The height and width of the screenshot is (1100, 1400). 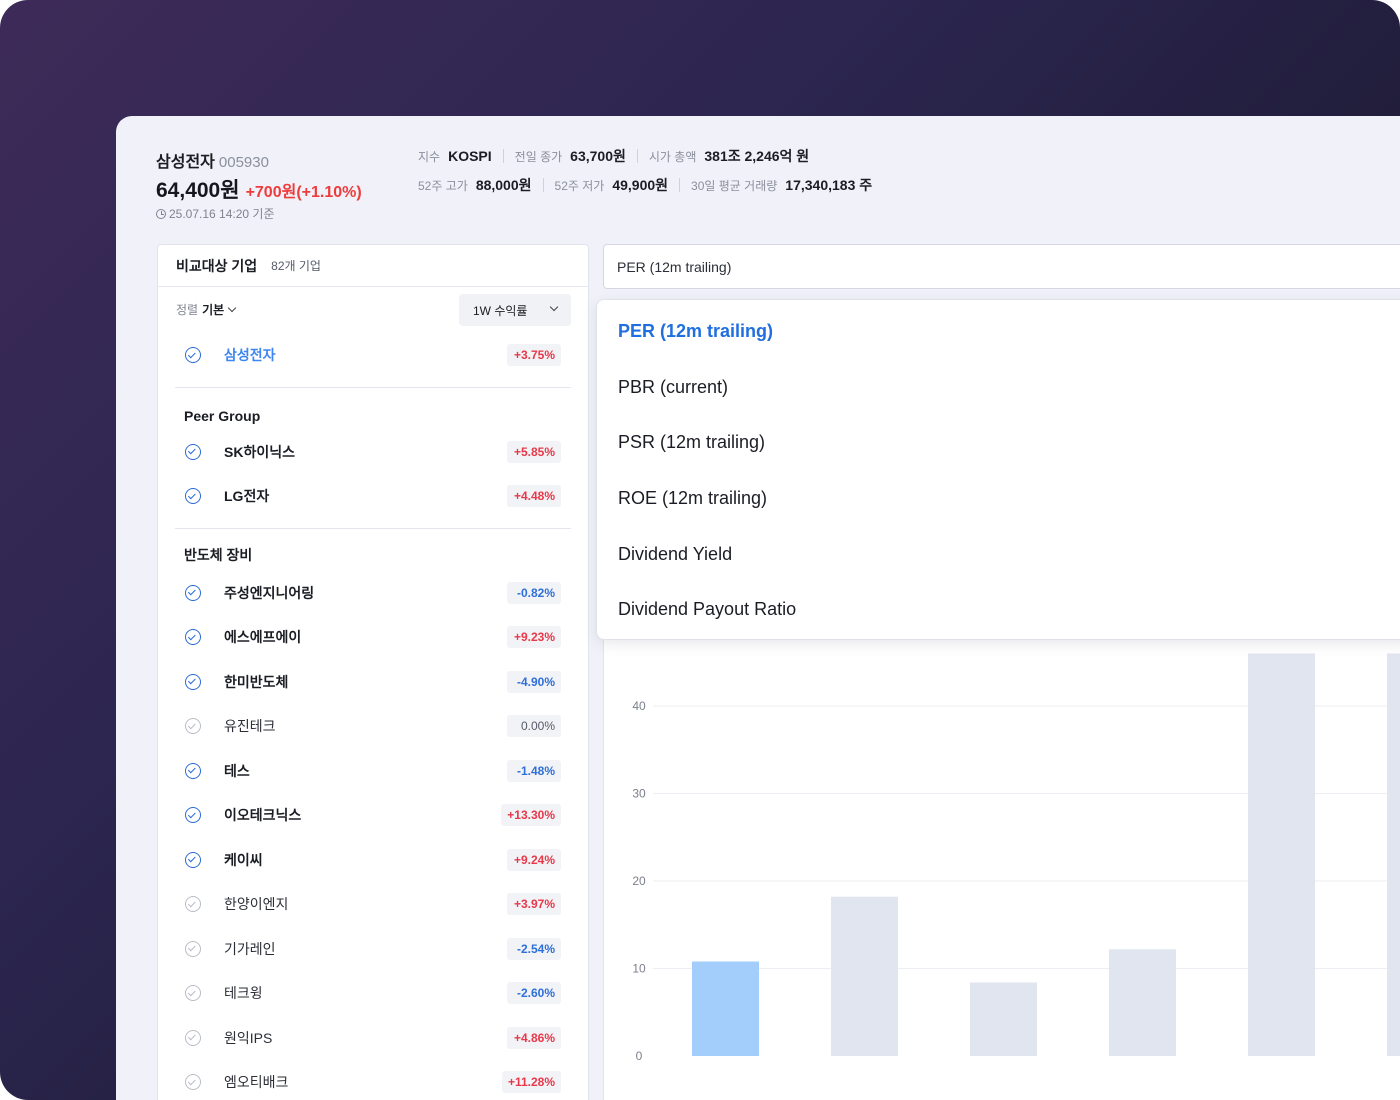 What do you see at coordinates (373, 1080) in the screenshot?
I see `company-row: 엠오티배크 +11.28%` at bounding box center [373, 1080].